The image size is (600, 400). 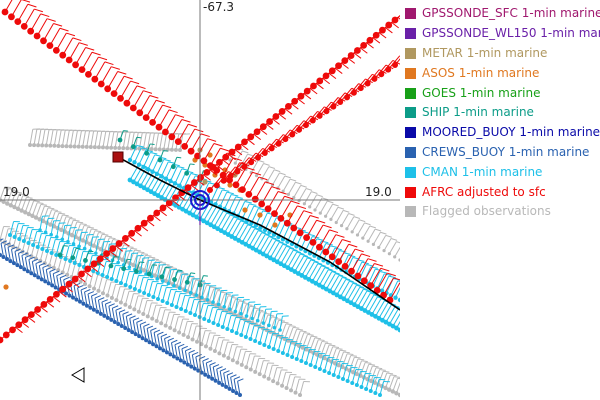 What do you see at coordinates (502, 93) in the screenshot?
I see `legend-item-goes: GOES 1-min marine` at bounding box center [502, 93].